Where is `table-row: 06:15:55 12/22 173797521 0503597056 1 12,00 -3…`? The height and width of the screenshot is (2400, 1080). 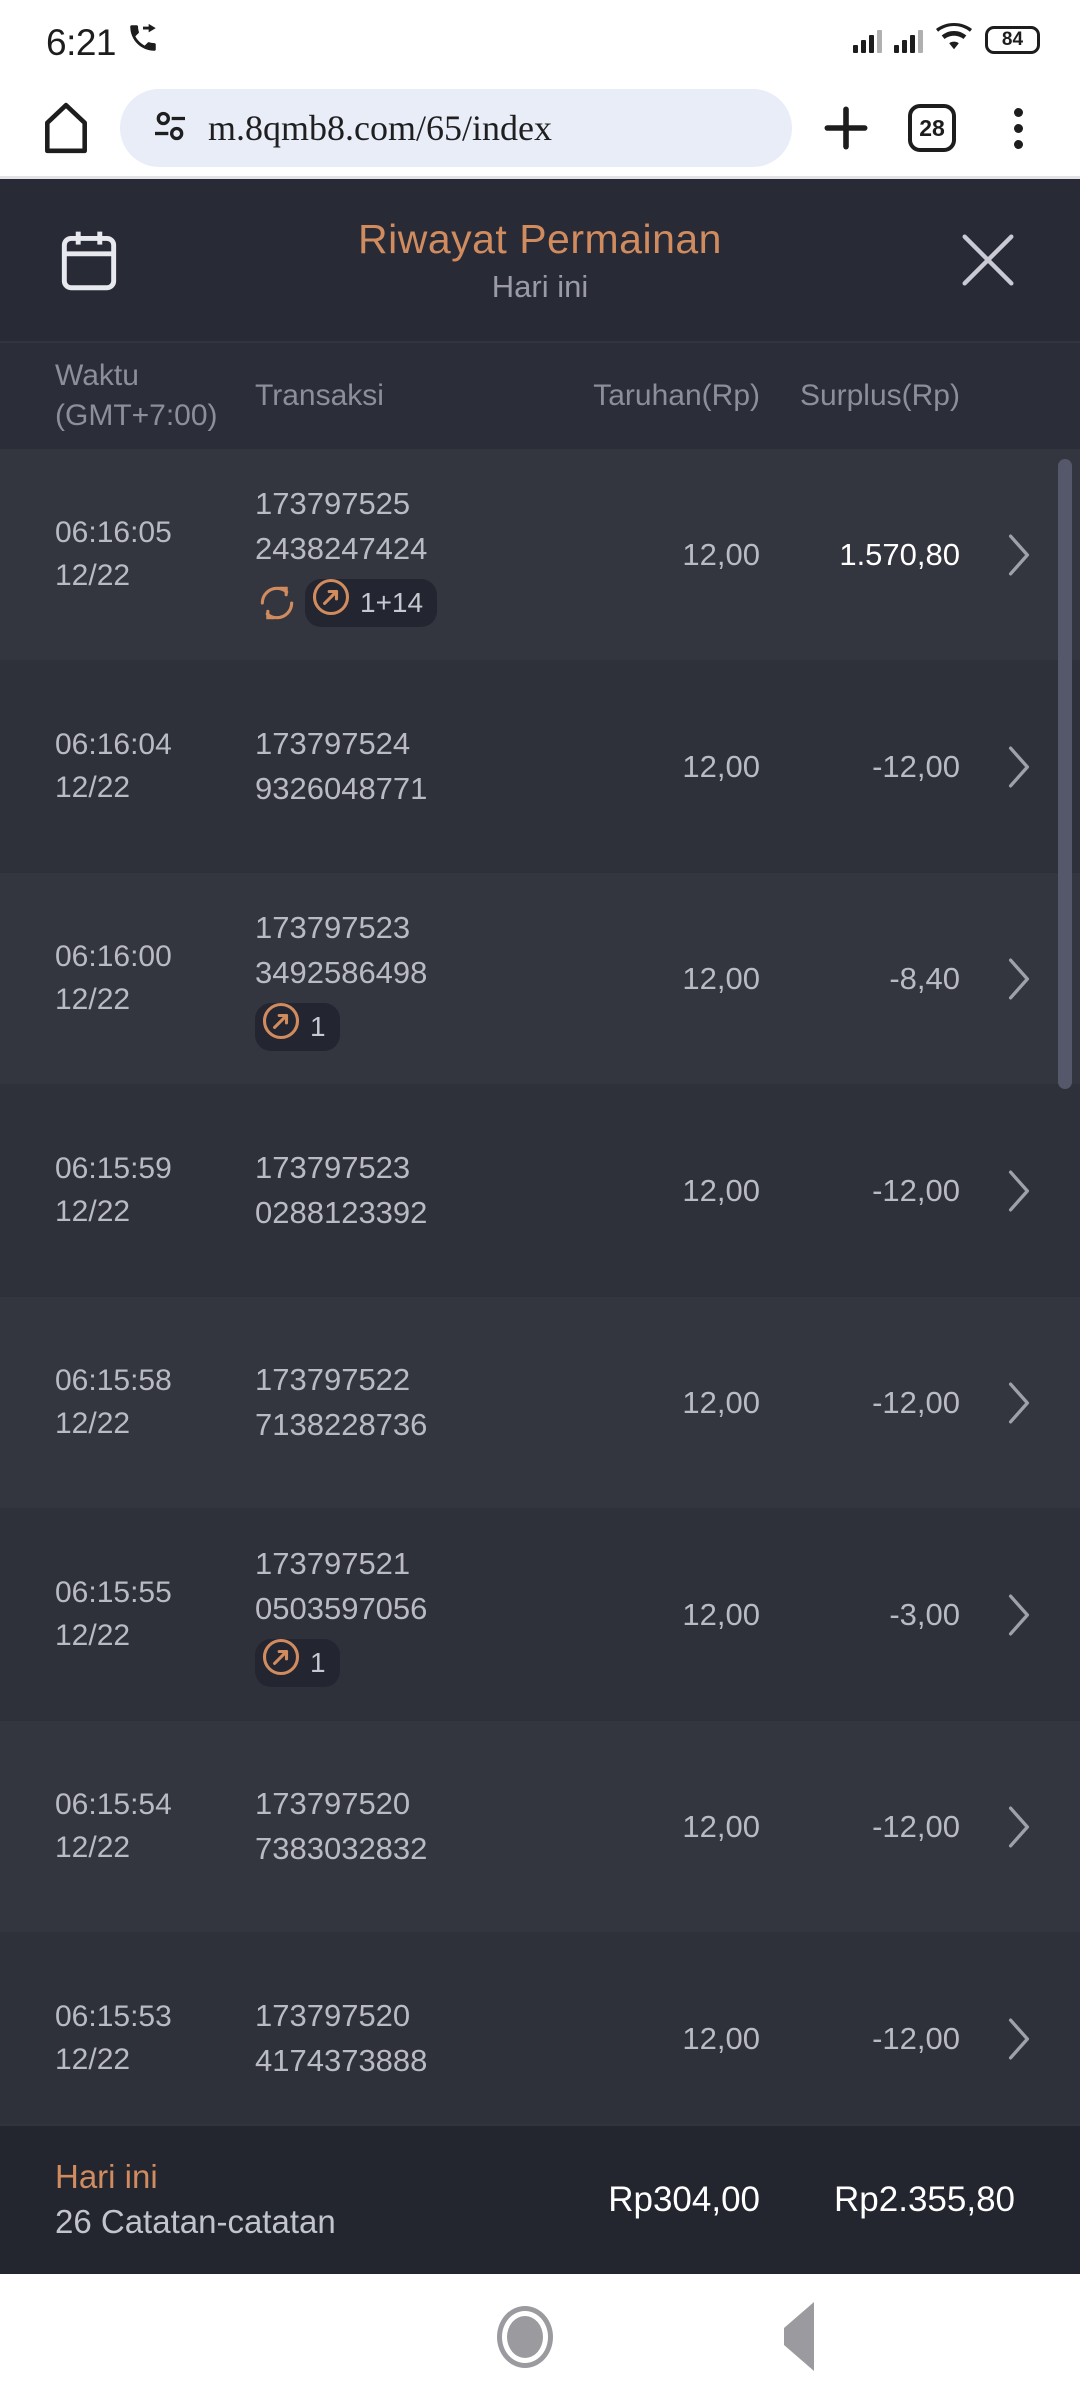
table-row: 06:15:55 12/22 173797521 0503597056 1 12,00 -3… is located at coordinates (540, 1615).